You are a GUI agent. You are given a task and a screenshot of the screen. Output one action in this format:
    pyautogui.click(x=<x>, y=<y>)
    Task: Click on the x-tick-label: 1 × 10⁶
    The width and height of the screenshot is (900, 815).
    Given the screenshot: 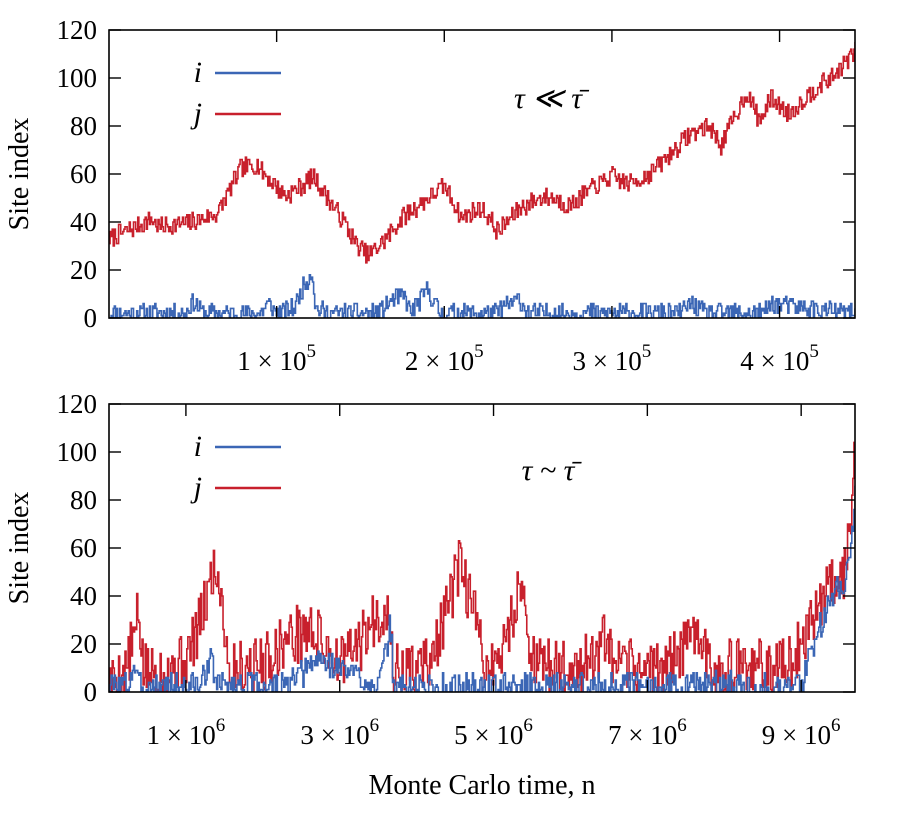 What is the action you would take?
    pyautogui.click(x=186, y=732)
    